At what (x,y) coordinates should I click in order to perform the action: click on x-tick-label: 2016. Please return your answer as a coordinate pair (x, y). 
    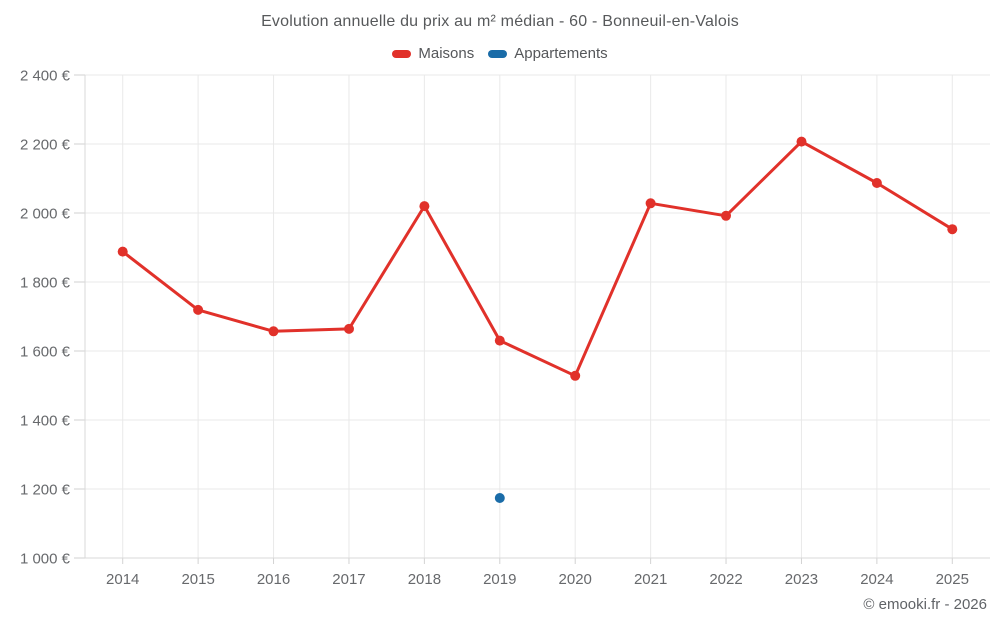
    Looking at the image, I should click on (273, 579).